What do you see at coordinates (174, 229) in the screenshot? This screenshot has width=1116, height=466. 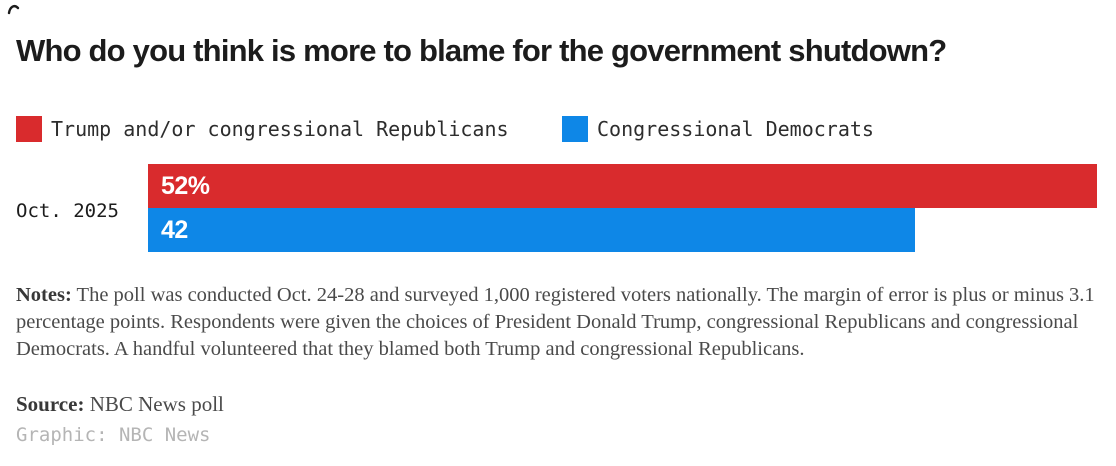 I see `bar-value-democrats: 42` at bounding box center [174, 229].